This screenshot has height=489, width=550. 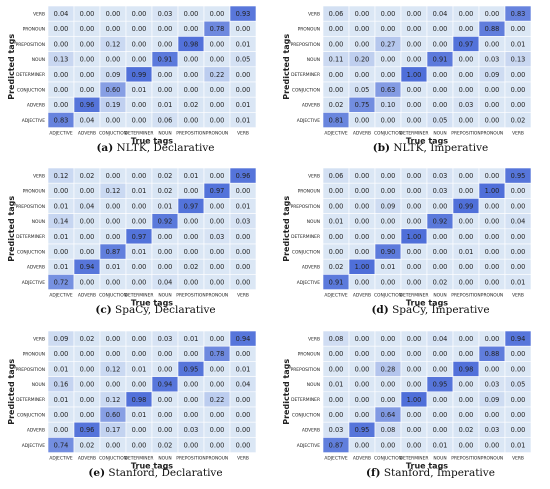 What do you see at coordinates (427, 141) in the screenshot?
I see `x-axis-label: True tags` at bounding box center [427, 141].